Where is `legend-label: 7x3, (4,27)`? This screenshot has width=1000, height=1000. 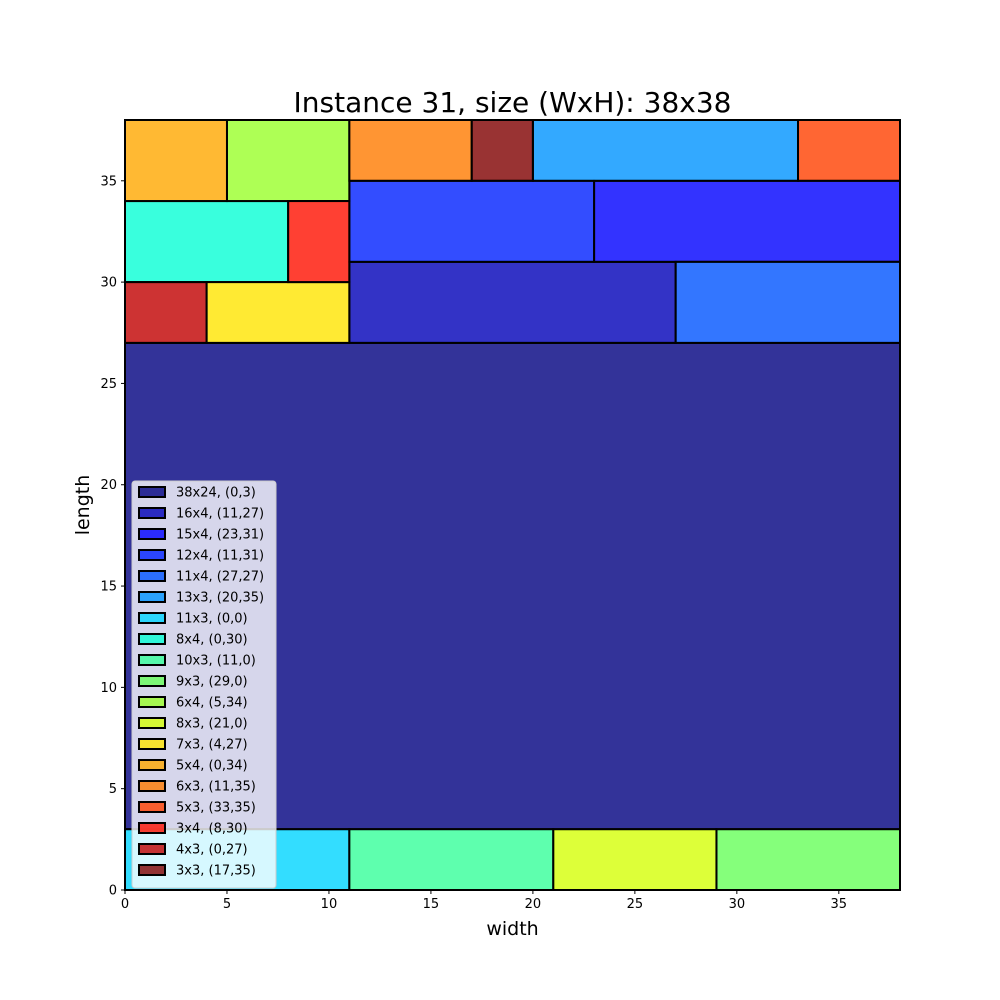 legend-label: 7x3, (4,27) is located at coordinates (212, 745).